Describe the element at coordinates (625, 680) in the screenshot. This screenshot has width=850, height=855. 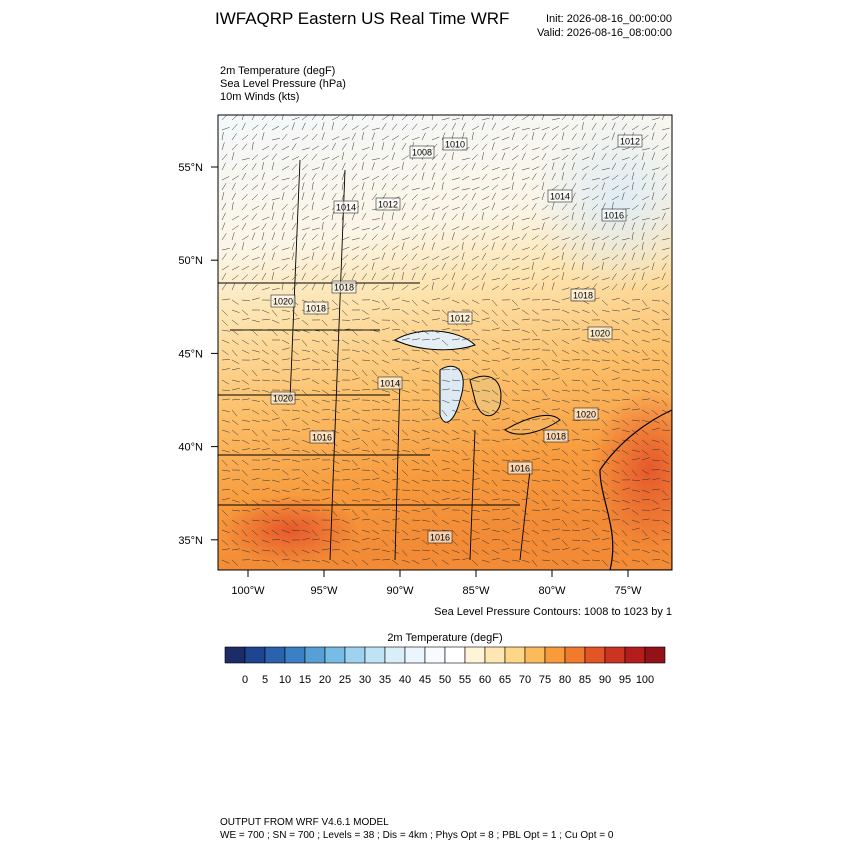
I see `colorbar-label: 95` at that location.